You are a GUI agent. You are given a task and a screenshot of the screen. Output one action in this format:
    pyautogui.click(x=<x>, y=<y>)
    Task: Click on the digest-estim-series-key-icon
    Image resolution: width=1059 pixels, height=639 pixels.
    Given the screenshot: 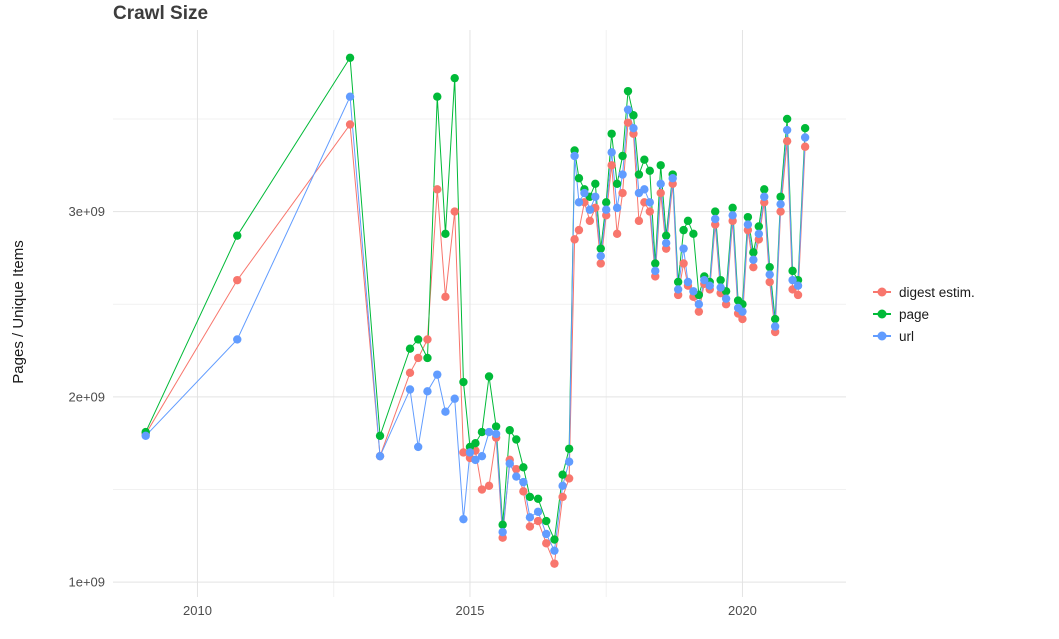 What is the action you would take?
    pyautogui.click(x=882, y=292)
    